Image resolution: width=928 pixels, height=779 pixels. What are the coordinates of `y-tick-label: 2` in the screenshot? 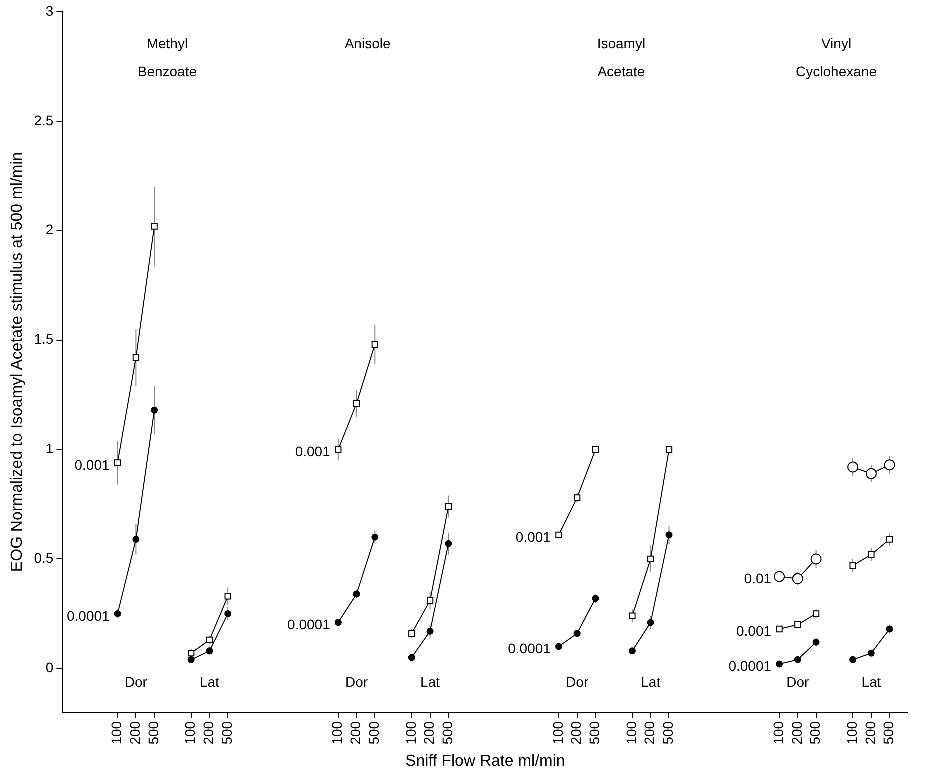 It's located at (50, 230).